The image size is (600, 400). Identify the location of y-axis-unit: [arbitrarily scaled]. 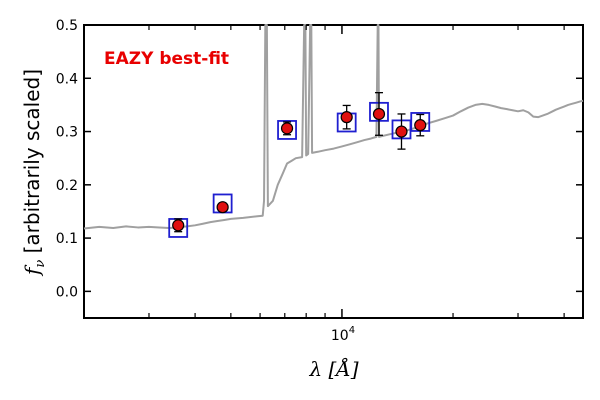
(32, 164).